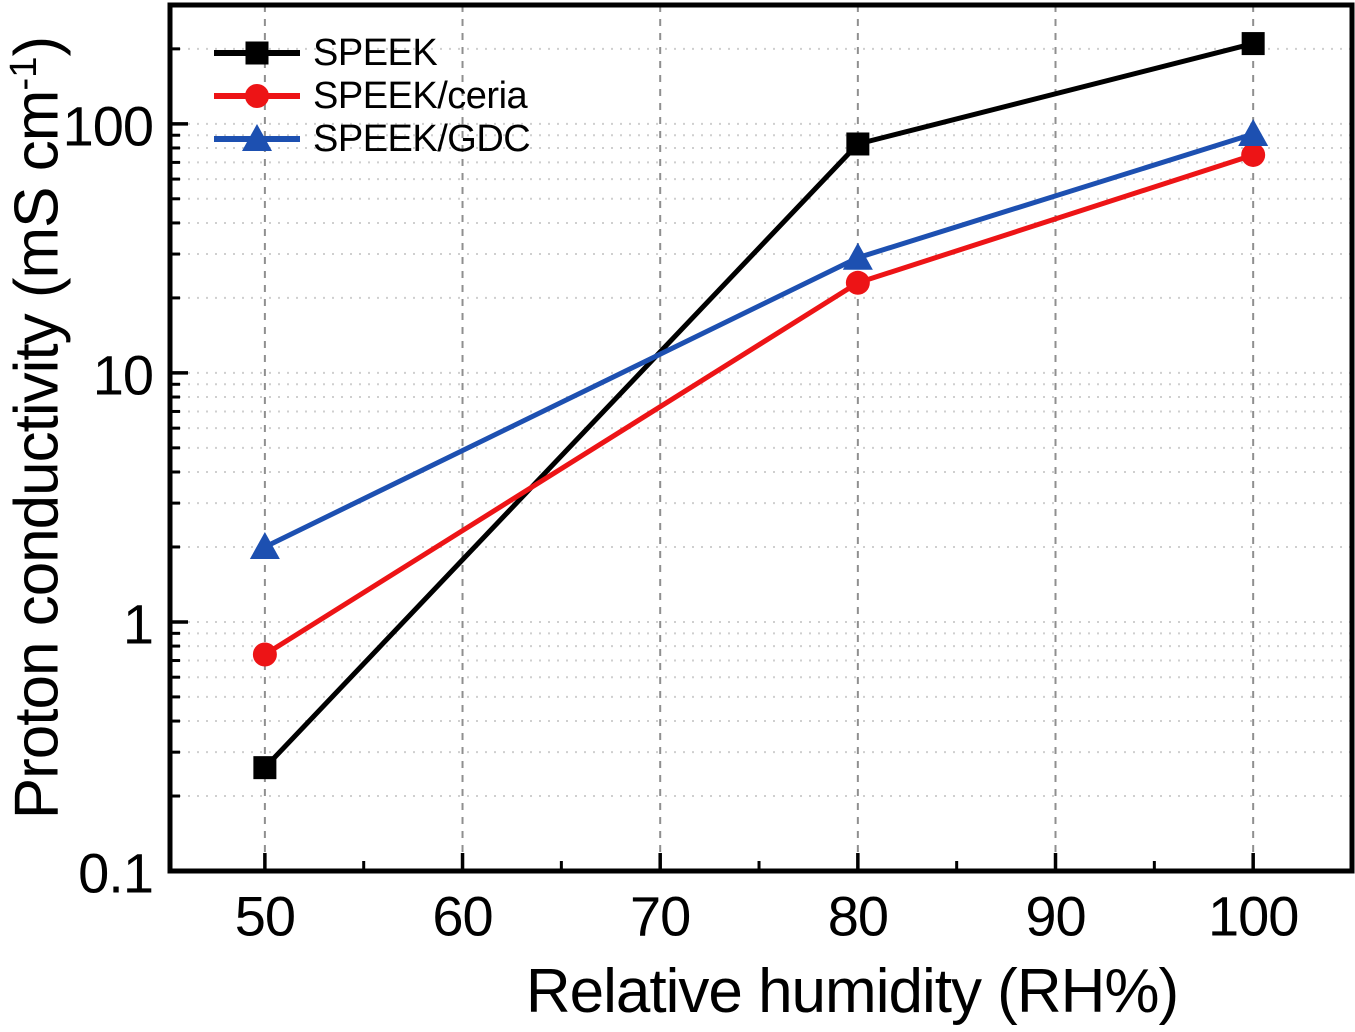 The image size is (1355, 1032). Describe the element at coordinates (123, 374) in the screenshot. I see `y-tick-label: 10` at that location.